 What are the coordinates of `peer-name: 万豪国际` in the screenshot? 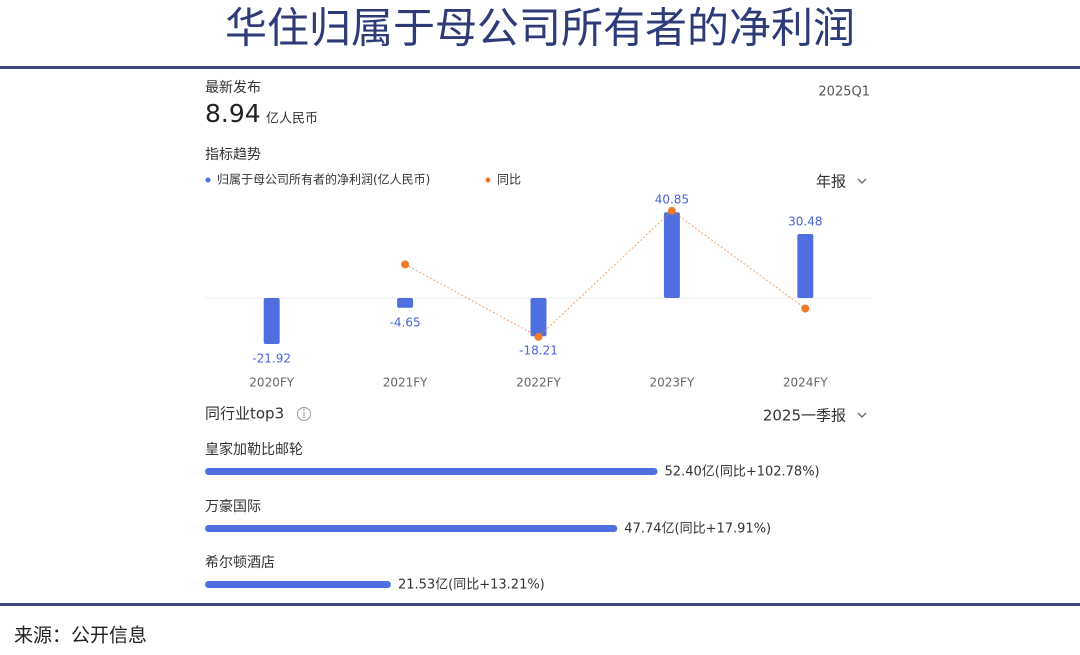 It's located at (233, 507).